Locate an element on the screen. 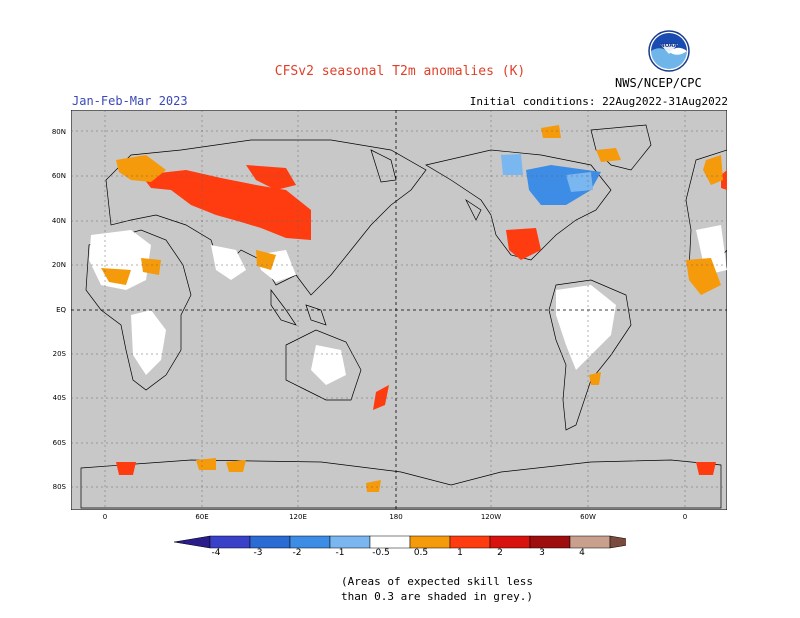 Image resolution: width=800 pixels, height=618 pixels. colorbar is located at coordinates (410, 543).